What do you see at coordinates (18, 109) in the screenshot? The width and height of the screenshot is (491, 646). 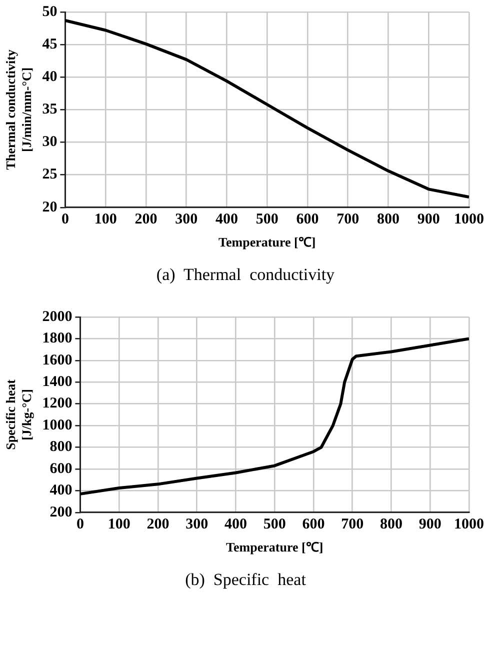 I see `y-axis-title: Thermal conductivity [J/min/mm-°C]` at bounding box center [18, 109].